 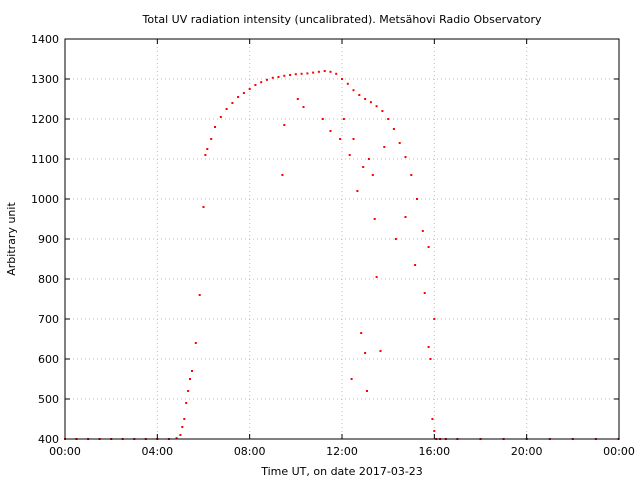 What do you see at coordinates (48, 279) in the screenshot?
I see `y-tick-label: 800` at bounding box center [48, 279].